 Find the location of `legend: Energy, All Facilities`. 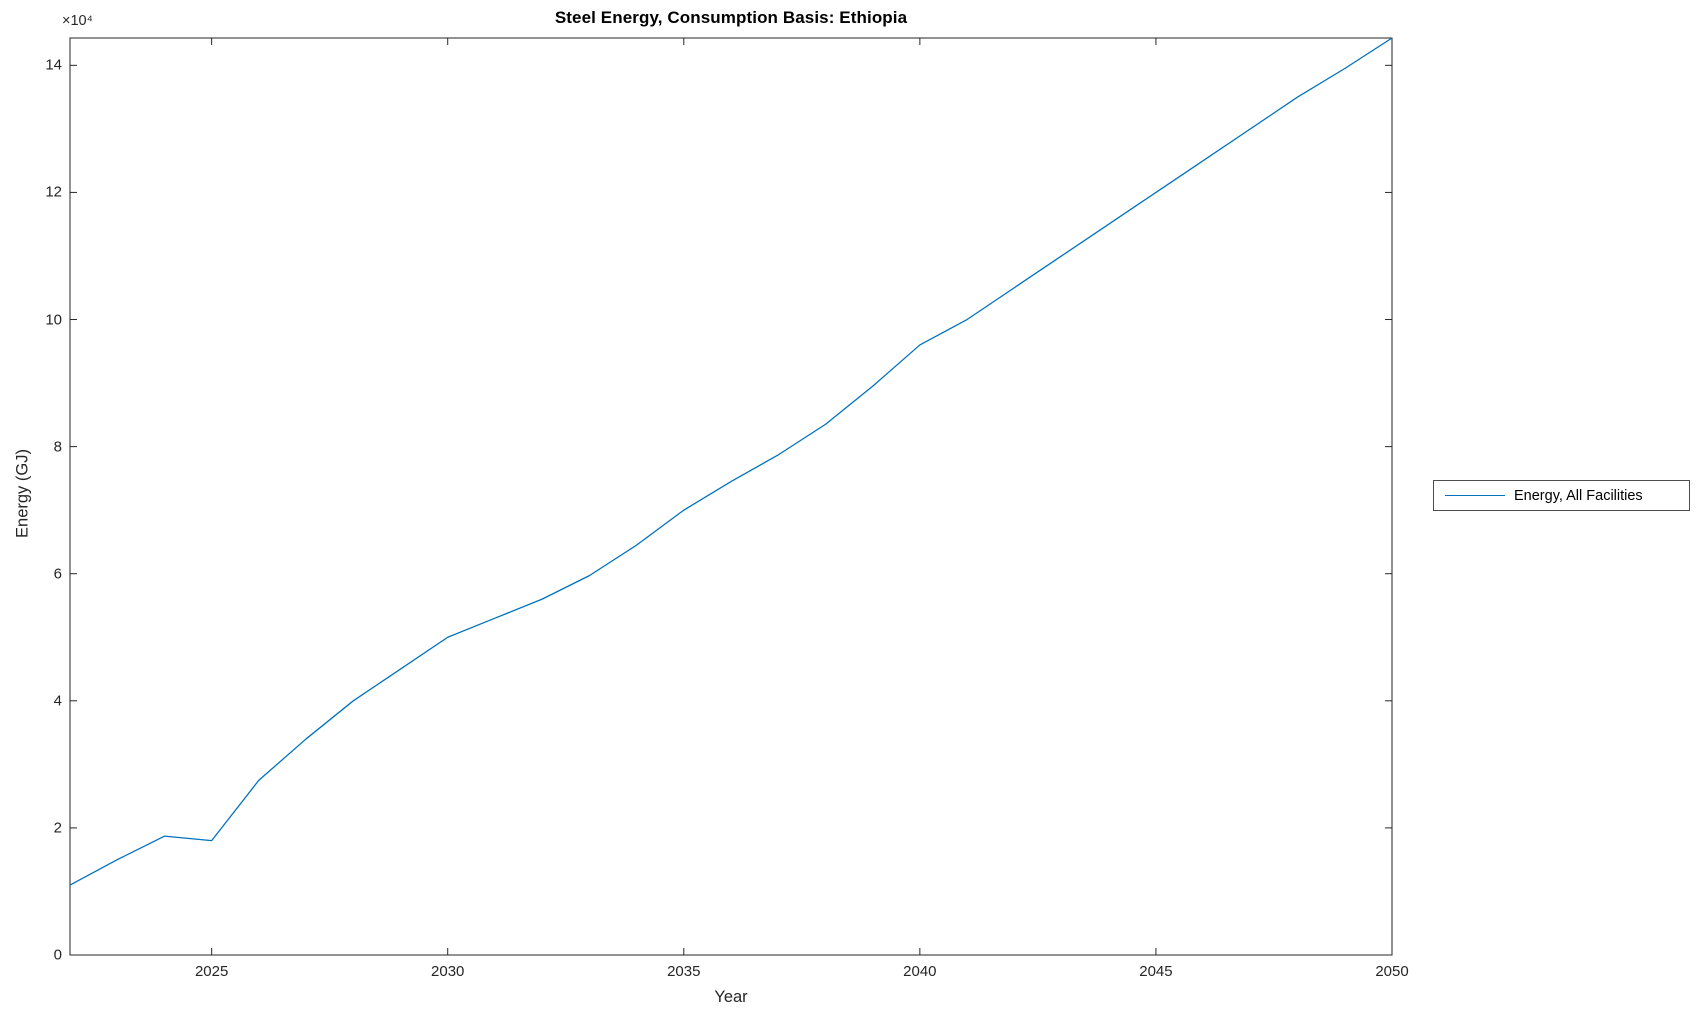

legend: Energy, All Facilities is located at coordinates (1561, 495).